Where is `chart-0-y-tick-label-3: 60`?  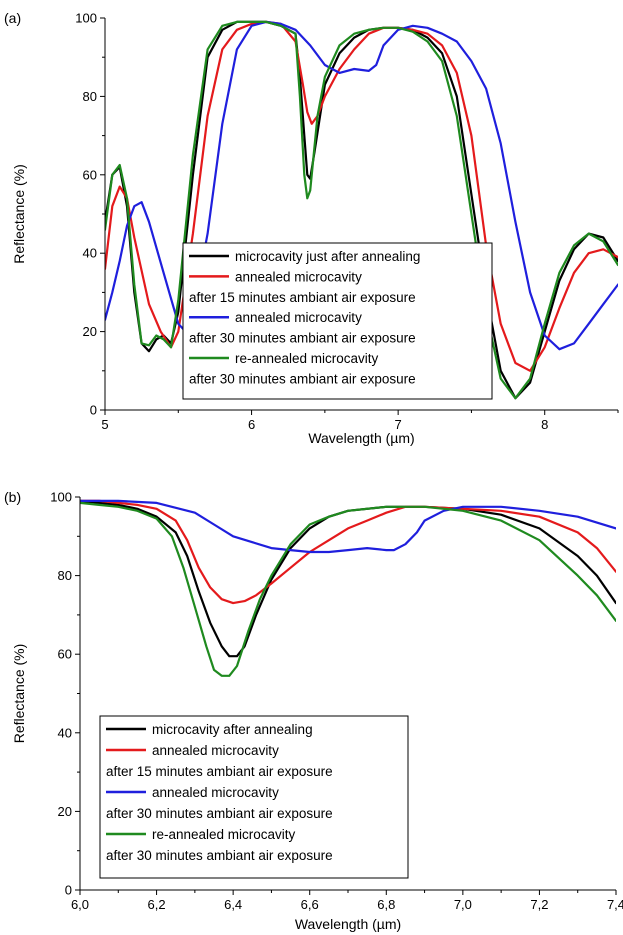
chart-0-y-tick-label-3: 60 is located at coordinates (90, 174).